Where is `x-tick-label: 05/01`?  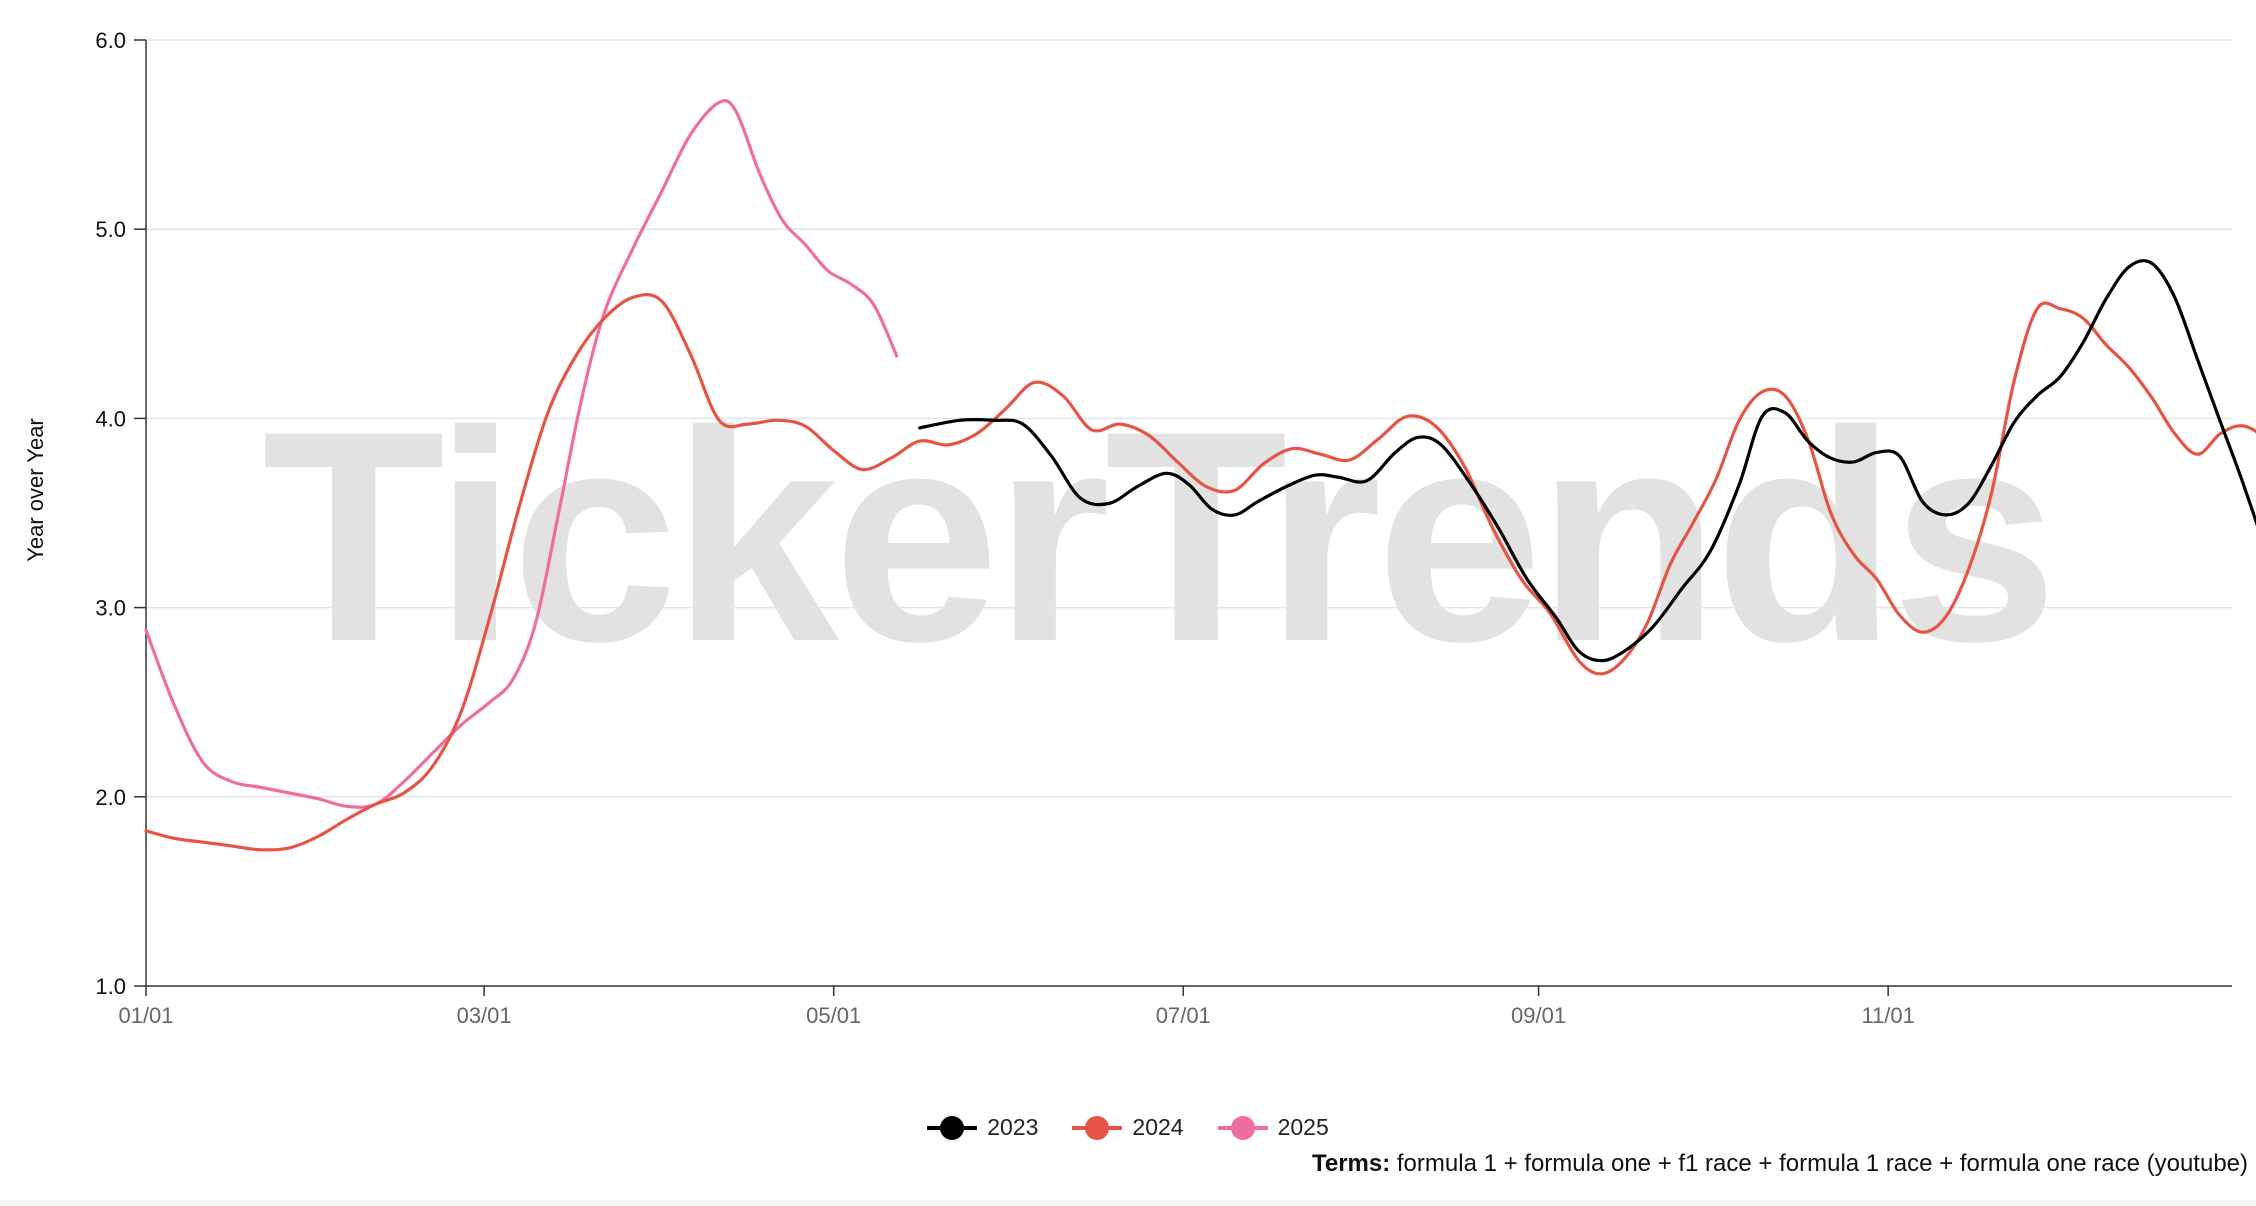 x-tick-label: 05/01 is located at coordinates (833, 1015).